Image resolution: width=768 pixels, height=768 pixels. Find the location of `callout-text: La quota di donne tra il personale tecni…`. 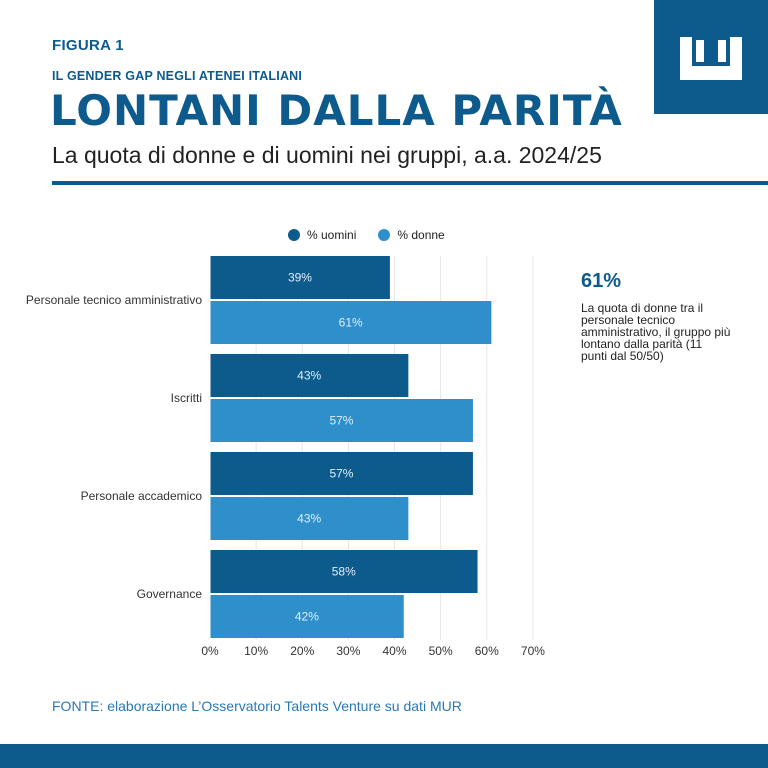

callout-text: La quota di donne tra il personale tecni… is located at coordinates (656, 332).